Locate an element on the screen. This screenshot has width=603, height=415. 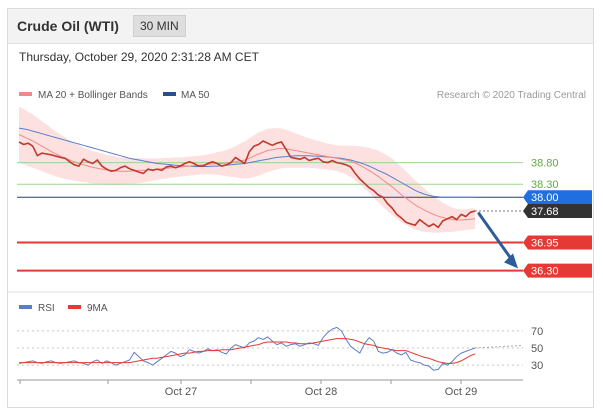
ma20-legend-label: MA 20 + Bollinger Bands is located at coordinates (93, 95).